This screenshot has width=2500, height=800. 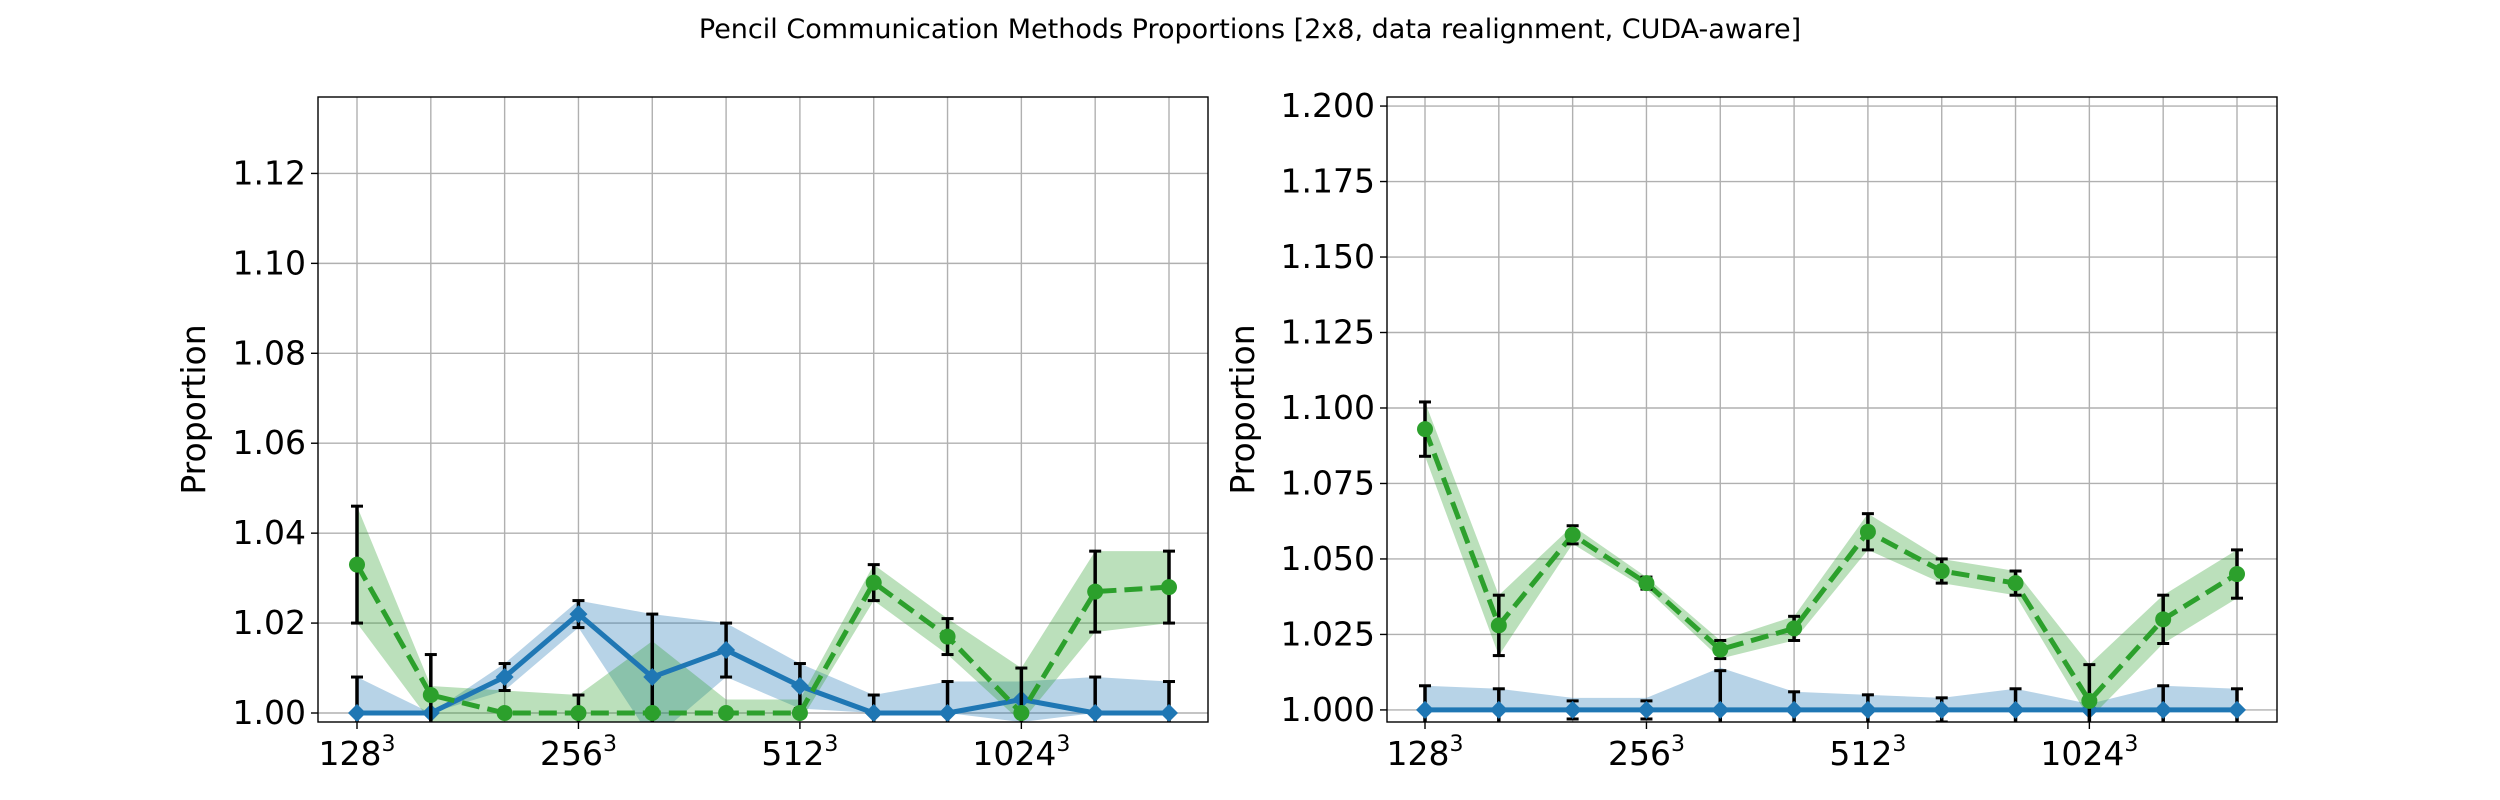 I want to click on y-tick-label: 1.100, so click(x=1328, y=407).